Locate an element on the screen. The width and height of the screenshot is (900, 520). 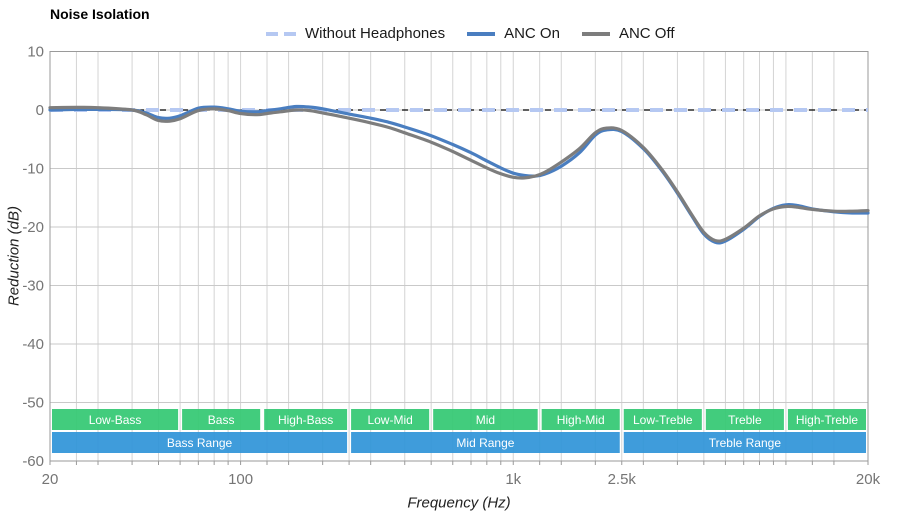
y-tick-label: -10 is located at coordinates (33, 169).